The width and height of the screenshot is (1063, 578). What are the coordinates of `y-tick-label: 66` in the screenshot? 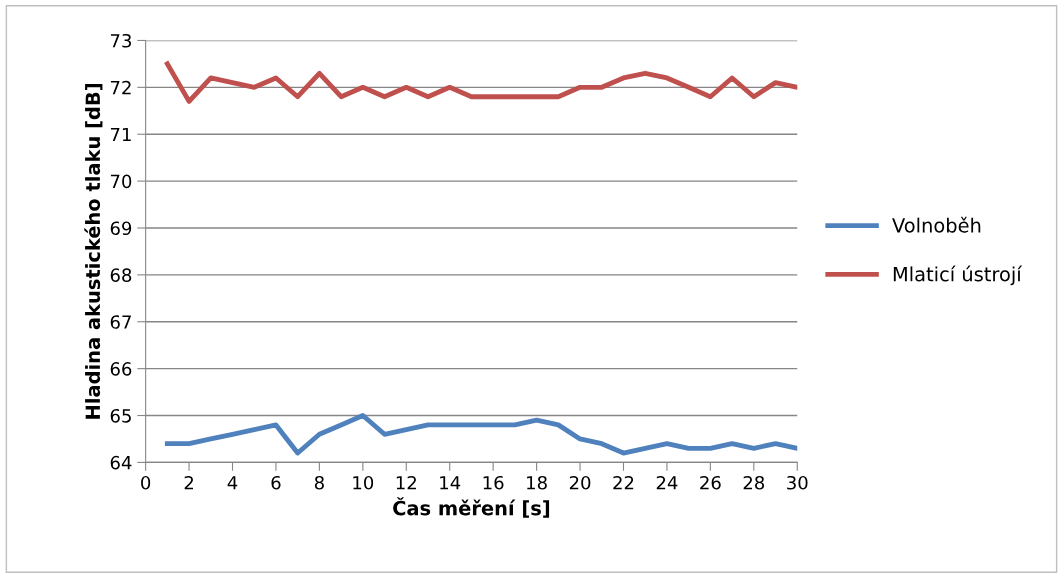 It's located at (121, 369).